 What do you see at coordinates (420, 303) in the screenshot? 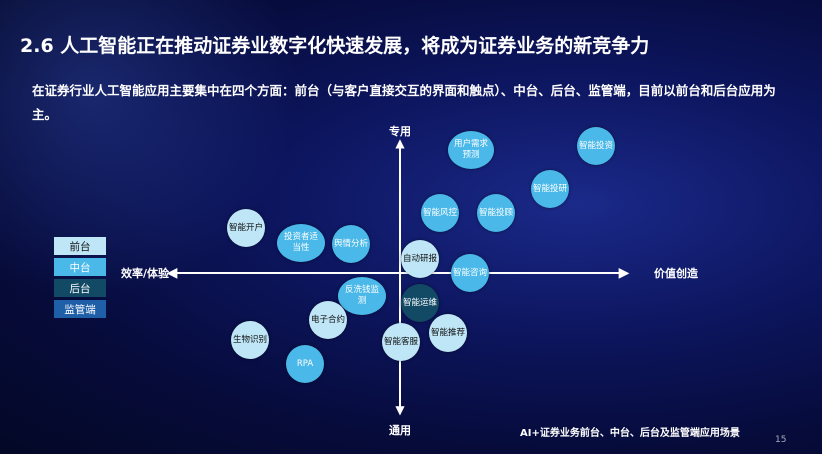
I see `bubble: 智能运维` at bounding box center [420, 303].